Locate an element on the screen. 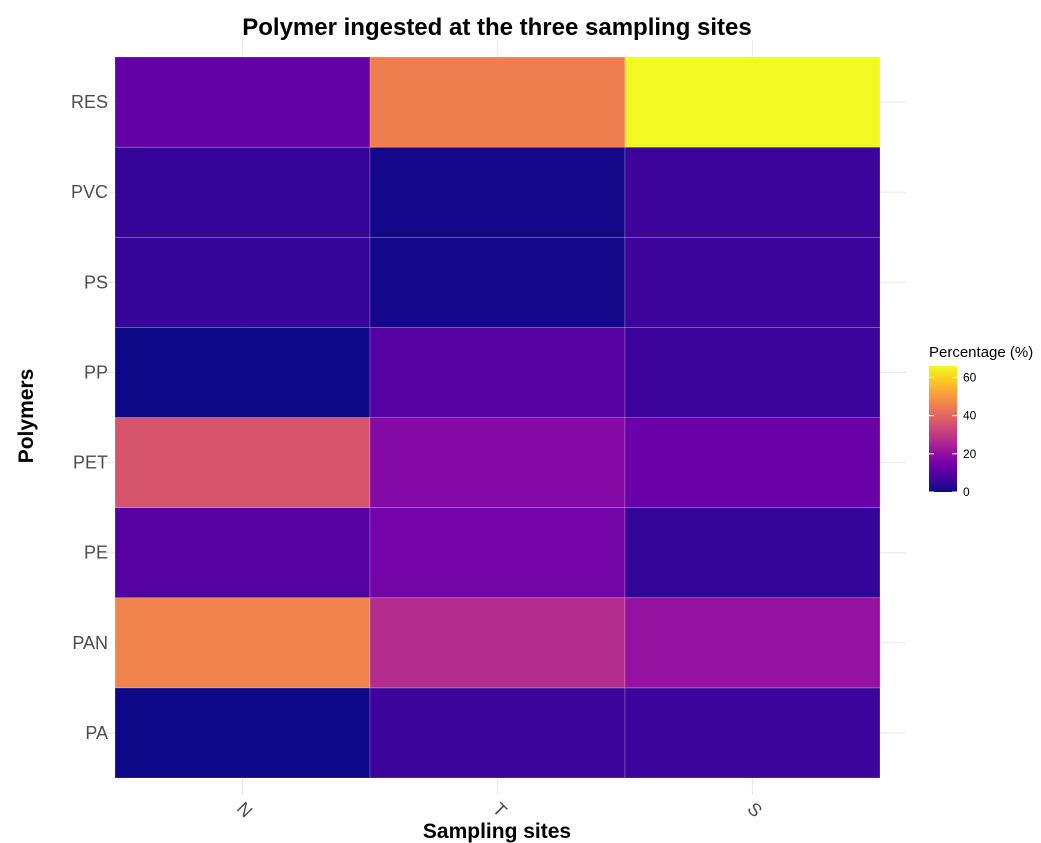  heatmap-cell-PE-T is located at coordinates (497, 553).